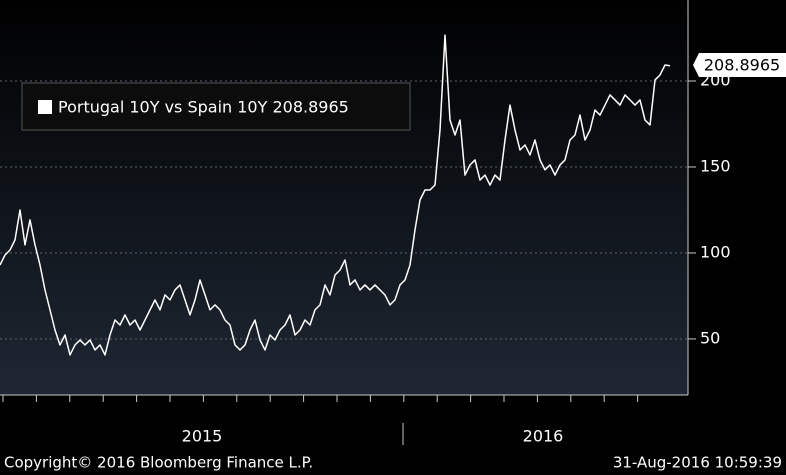  I want to click on source: Copyright© 2016 Bloomberg Finance L.P., so click(158, 463).